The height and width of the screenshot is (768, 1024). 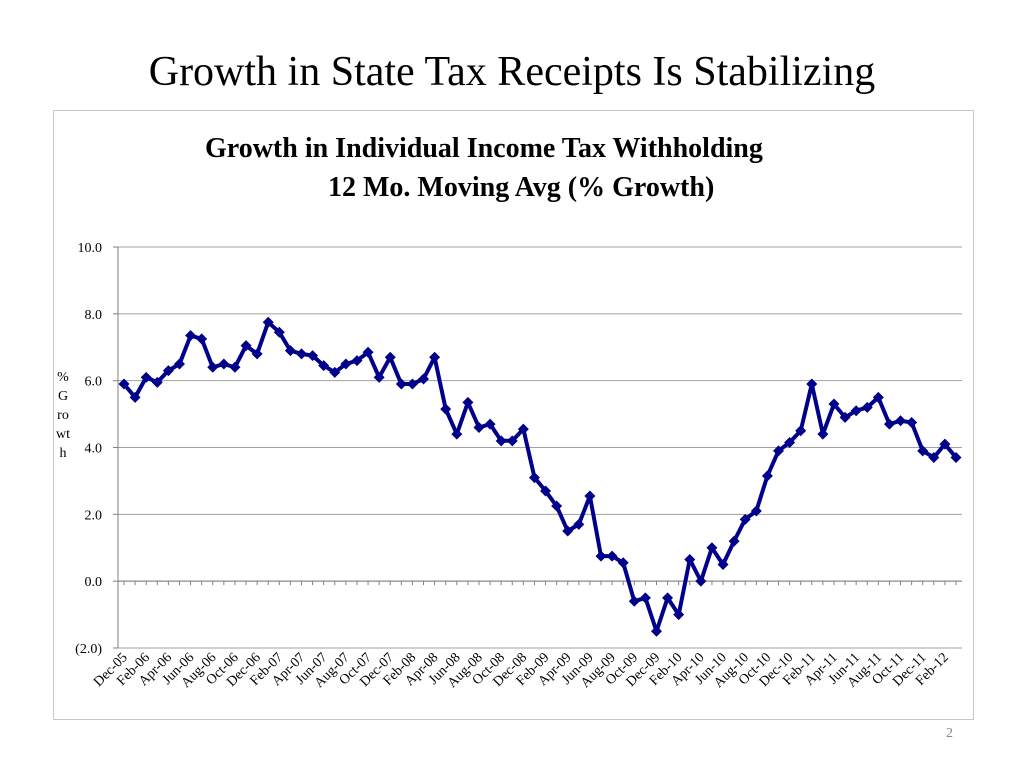 I want to click on y-tick-label: 6.0, so click(x=94, y=382).